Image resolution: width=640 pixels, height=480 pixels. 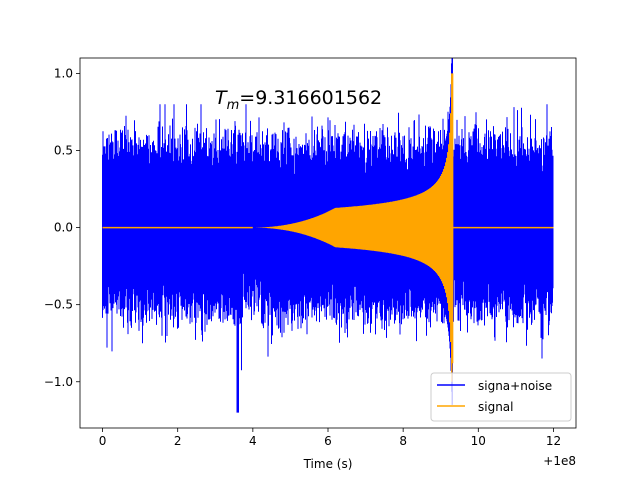 I want to click on x-tick-label: 2, so click(x=178, y=441).